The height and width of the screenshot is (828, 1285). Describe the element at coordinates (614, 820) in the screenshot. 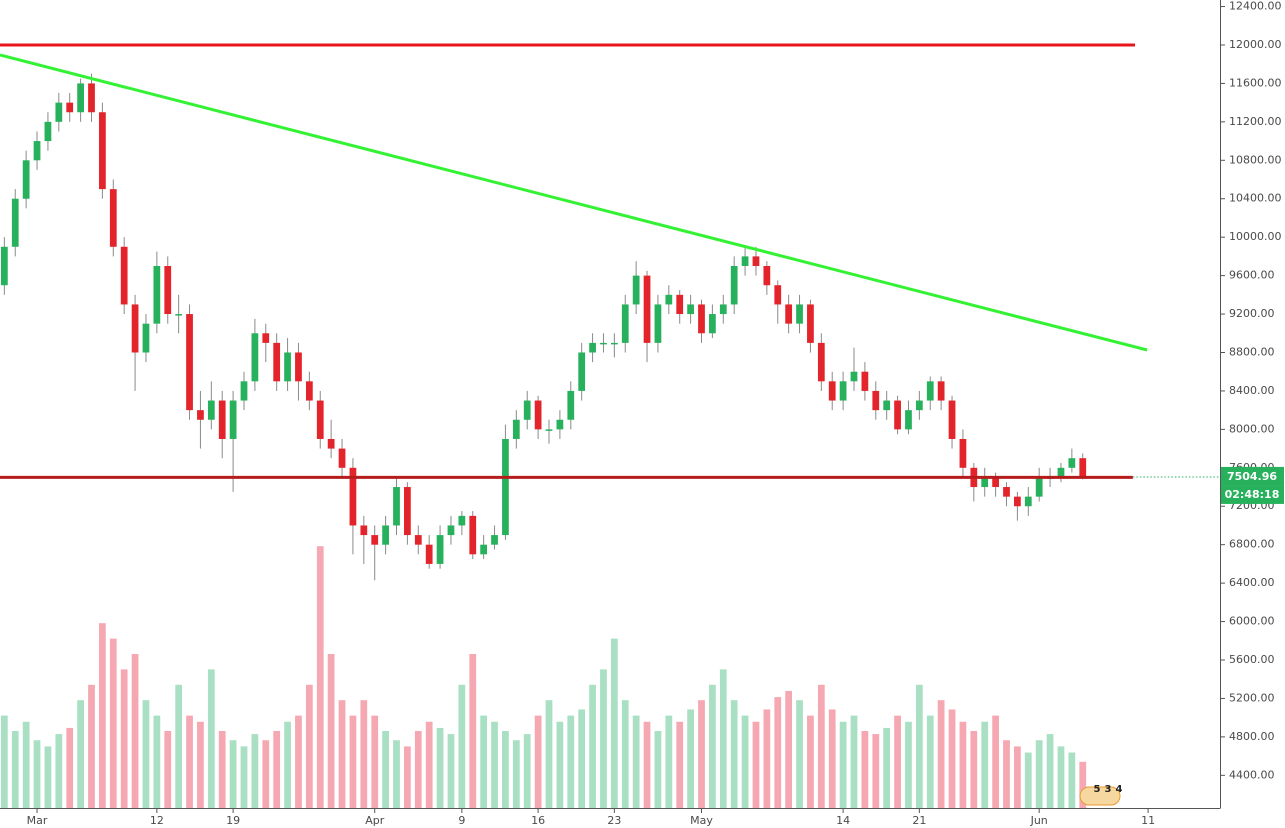

I see `x-tick-label: 23` at that location.